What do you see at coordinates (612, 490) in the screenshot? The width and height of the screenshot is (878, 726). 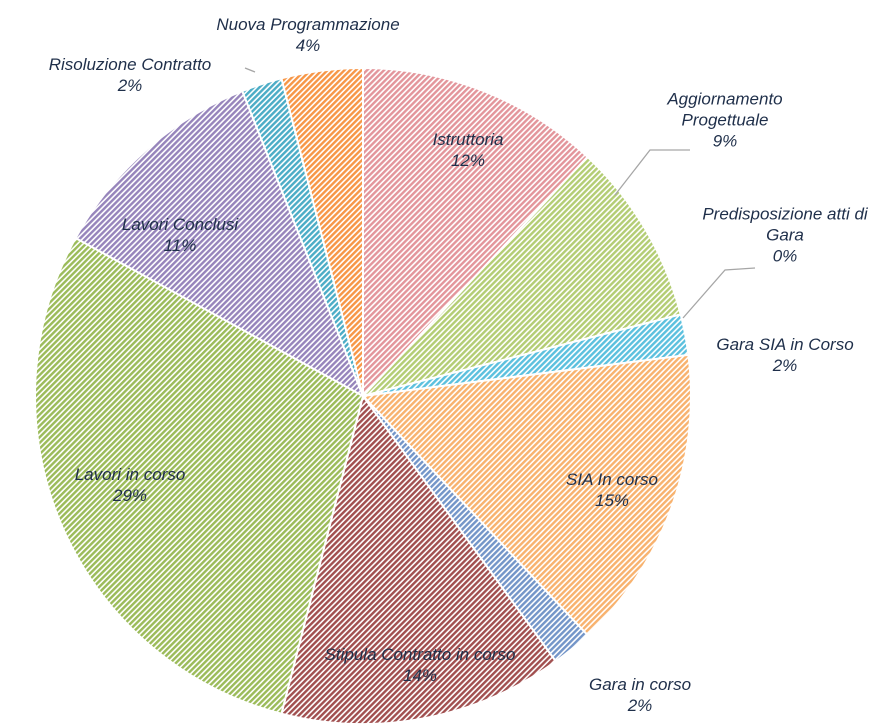 I see `slice-label: SIA In corso 15%` at bounding box center [612, 490].